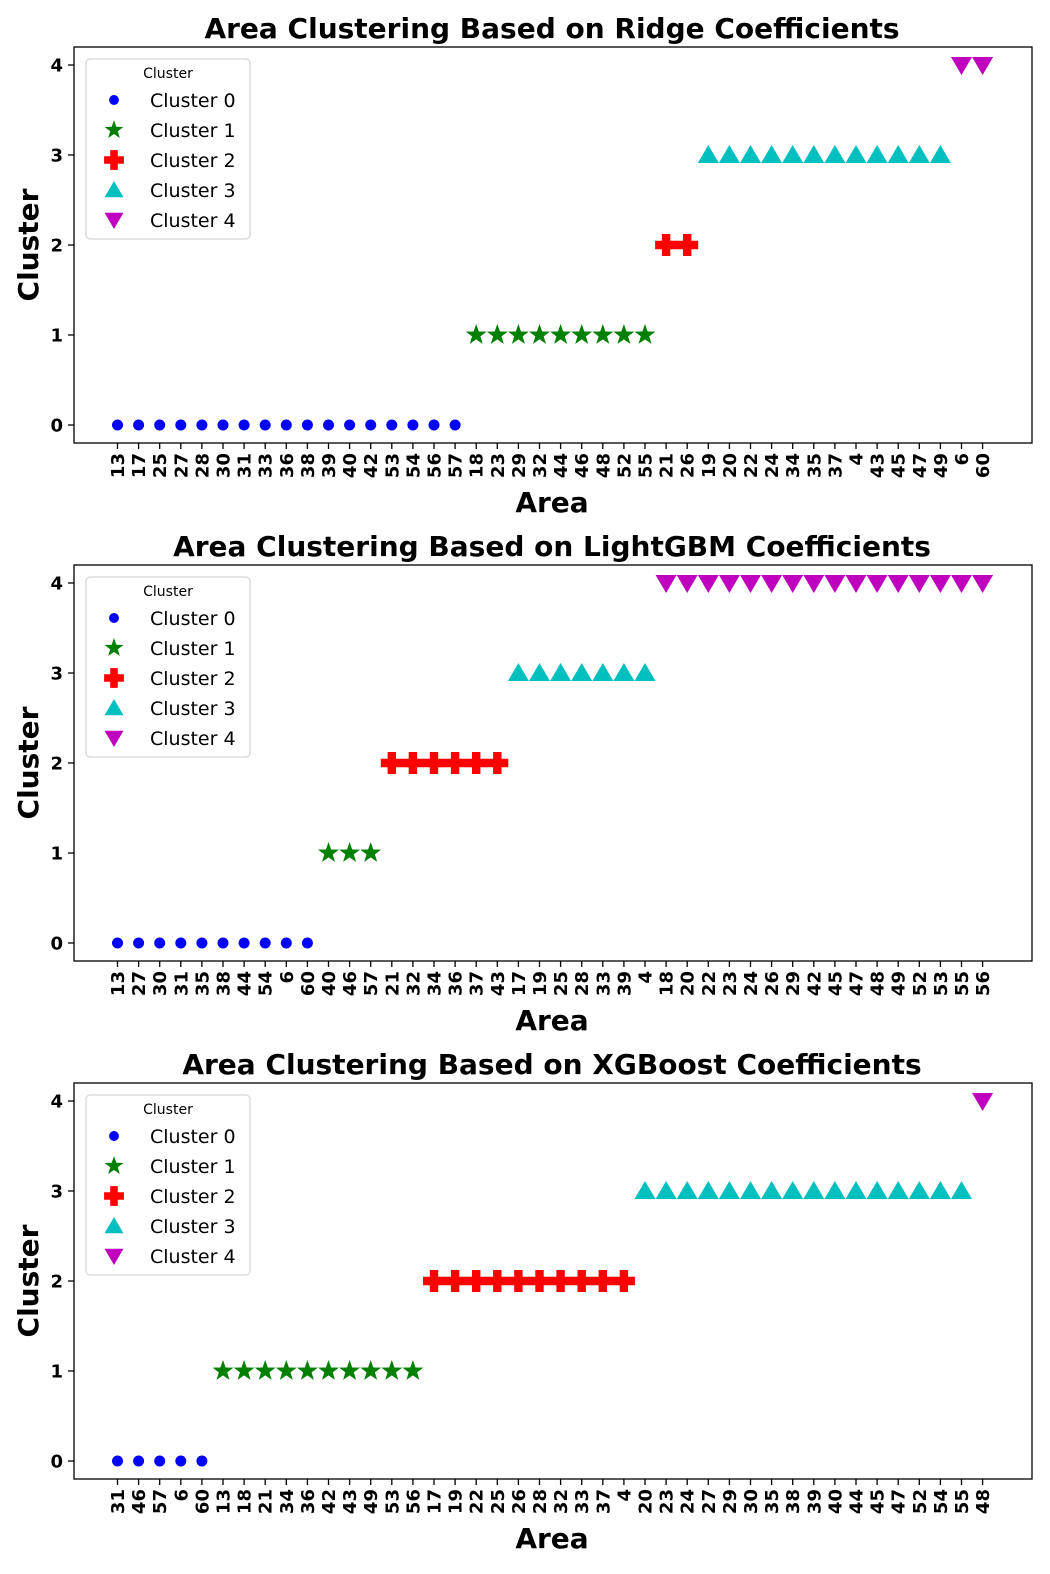 This screenshot has width=1050, height=1574. What do you see at coordinates (371, 1501) in the screenshot?
I see `x-tick-label: 49` at bounding box center [371, 1501].